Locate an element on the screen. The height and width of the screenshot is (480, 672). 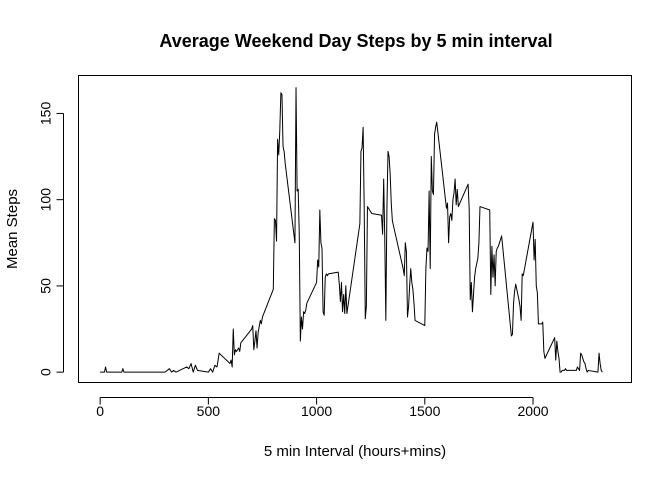
x-axis-label: 5 min Interval (hours+mins) is located at coordinates (355, 451).